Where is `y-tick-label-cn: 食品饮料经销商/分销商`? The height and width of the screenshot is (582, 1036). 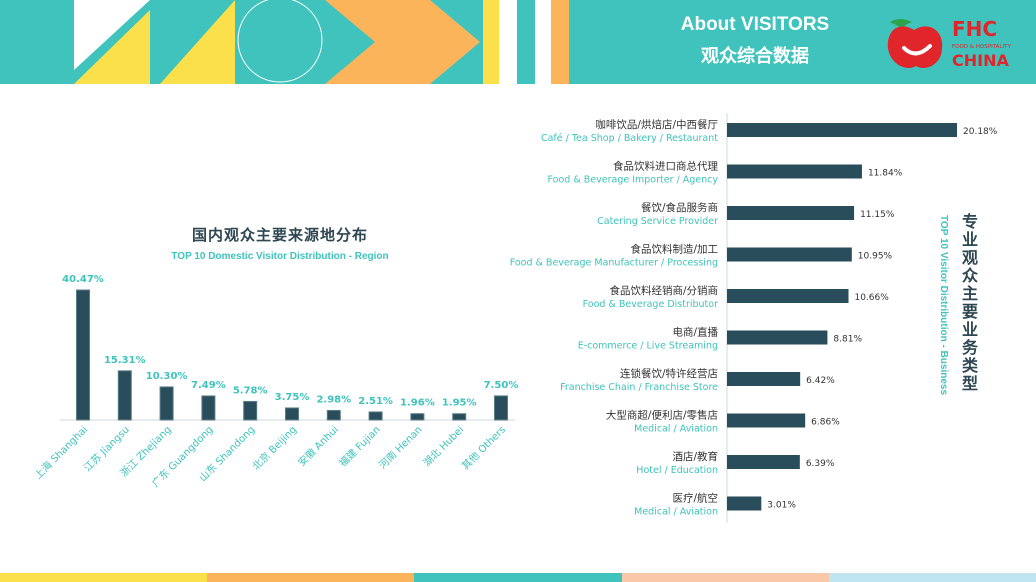 y-tick-label-cn: 食品饮料经销商/分销商 is located at coordinates (663, 290).